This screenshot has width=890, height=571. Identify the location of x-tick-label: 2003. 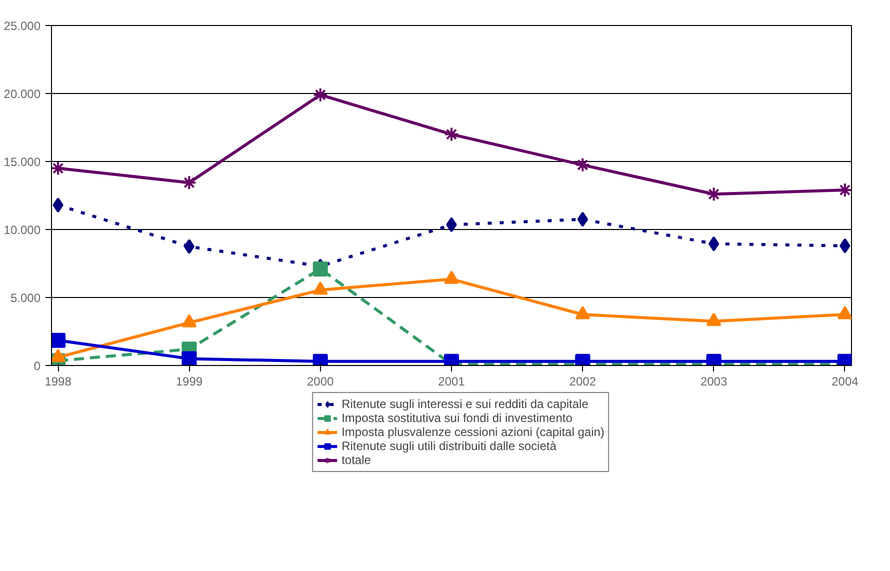
(714, 381).